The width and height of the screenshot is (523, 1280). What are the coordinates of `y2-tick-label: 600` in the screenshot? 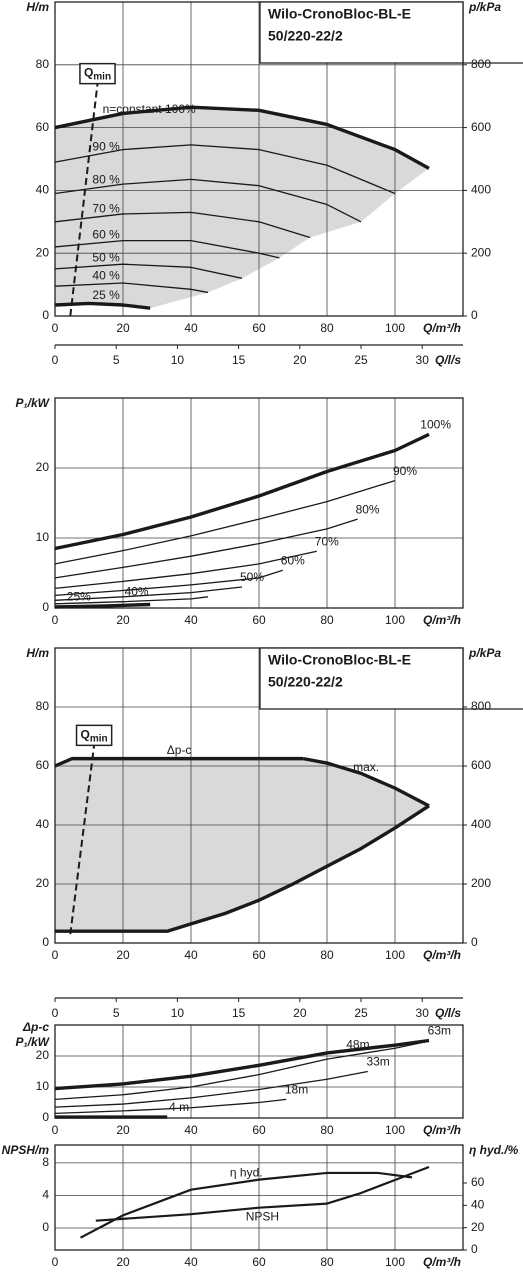 It's located at (481, 765).